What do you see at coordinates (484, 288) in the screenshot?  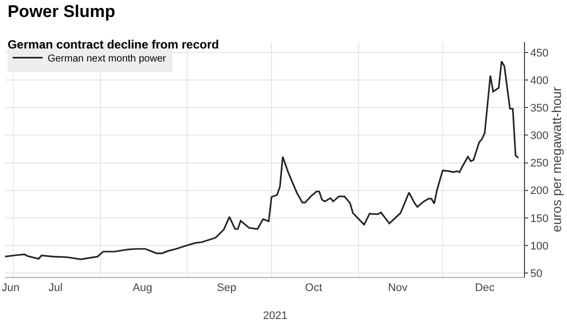 I see `x-tick-label: Dec` at bounding box center [484, 288].